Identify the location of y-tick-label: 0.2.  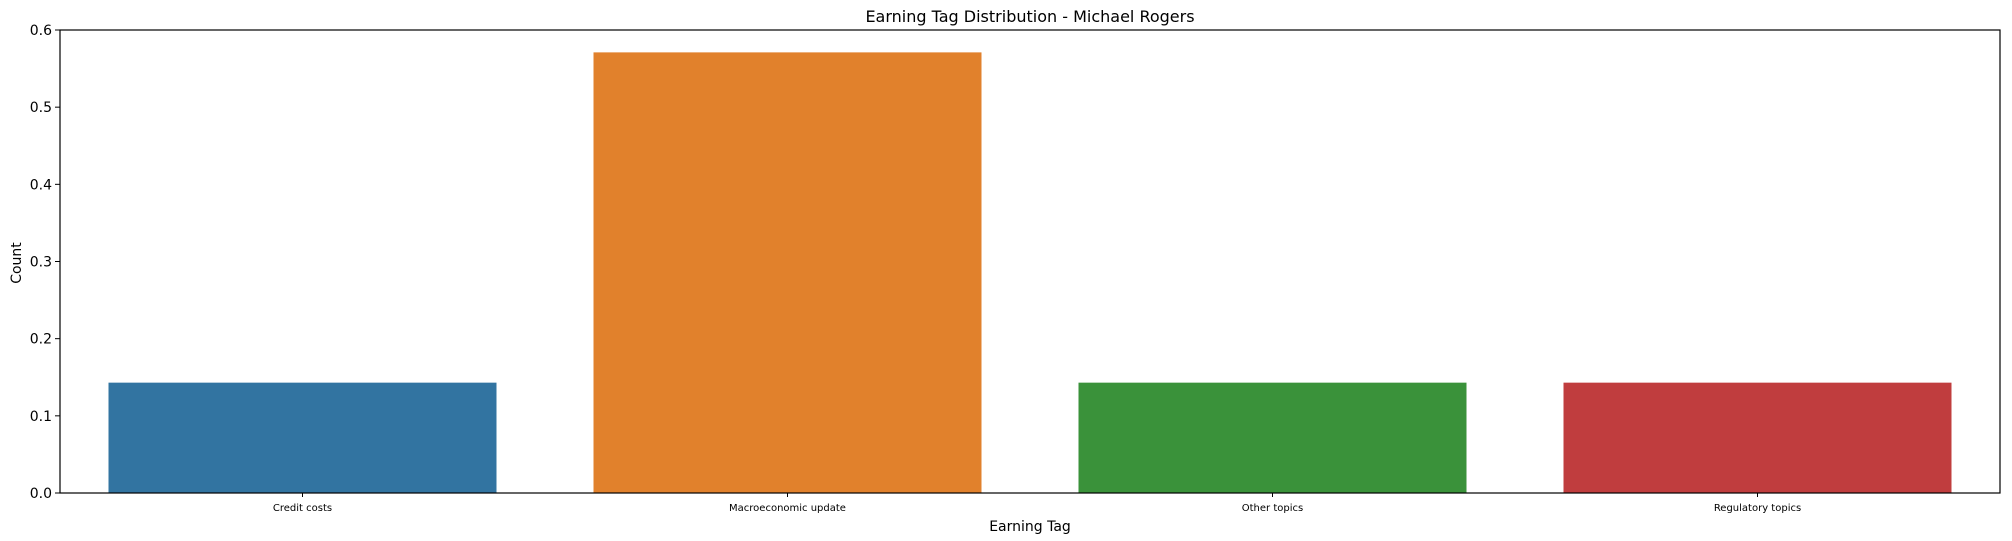
(41, 340).